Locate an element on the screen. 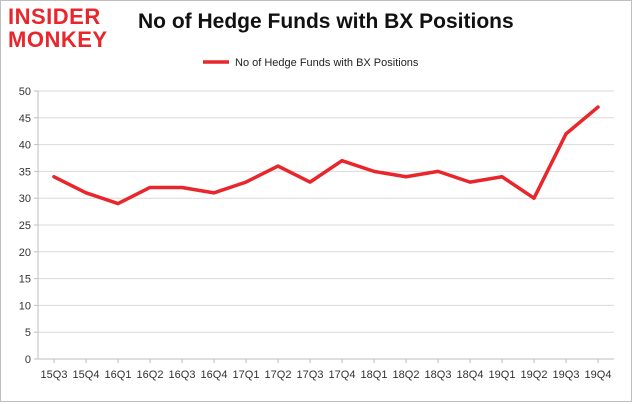 Image resolution: width=634 pixels, height=404 pixels. x-tick-label: 19Q1 is located at coordinates (502, 375).